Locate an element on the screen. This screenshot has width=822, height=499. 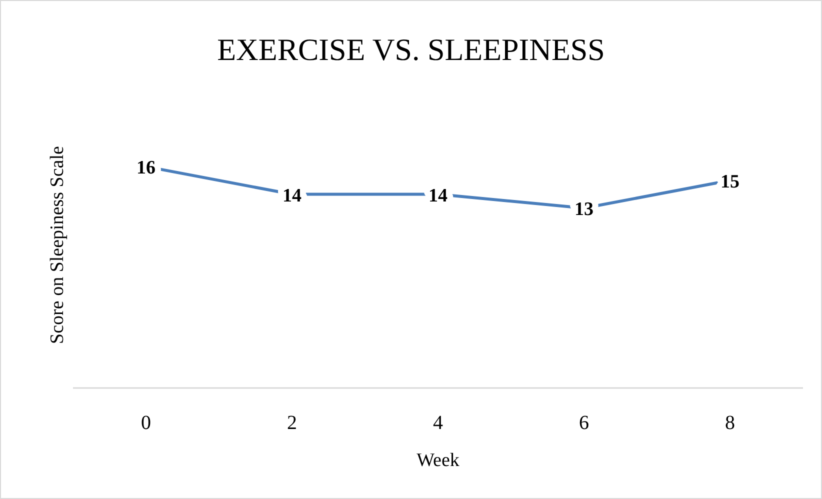
x-tick-label: 8 is located at coordinates (730, 423).